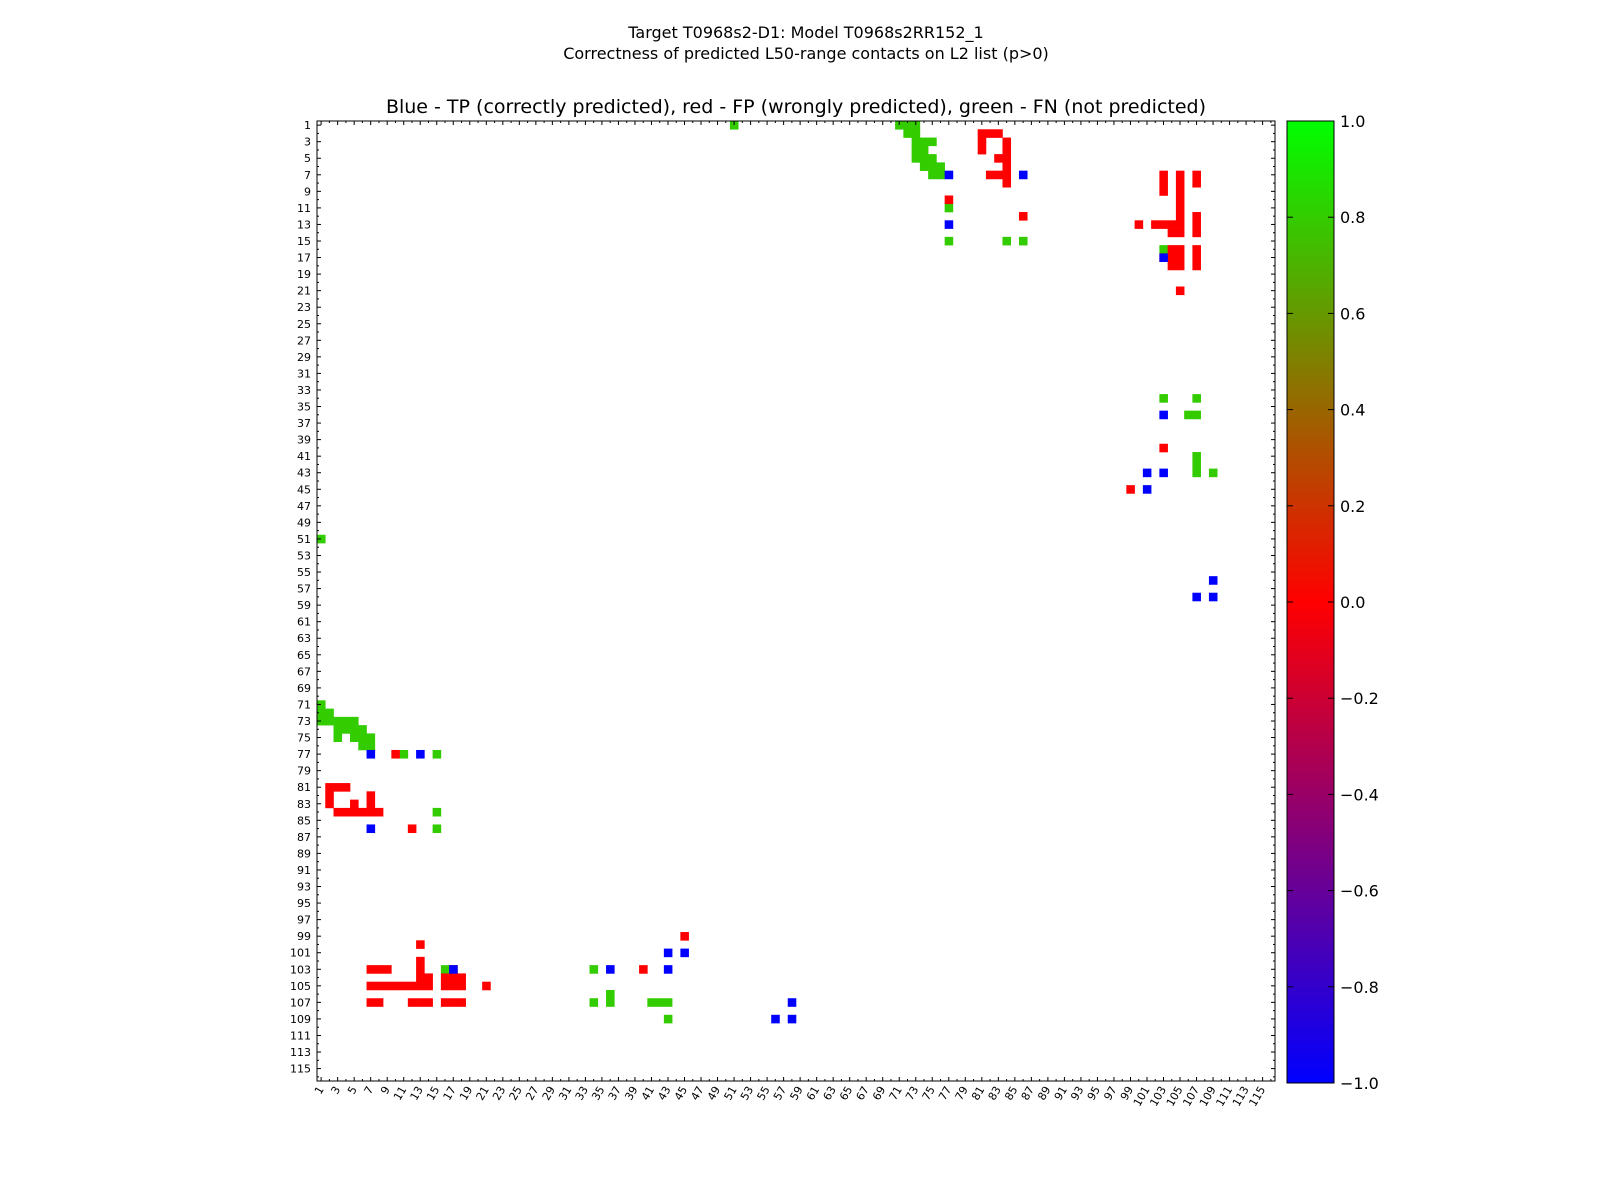 This screenshot has height=1204, width=1600. What do you see at coordinates (1359, 987) in the screenshot?
I see `colorbar-tick-label: −0.8` at bounding box center [1359, 987].